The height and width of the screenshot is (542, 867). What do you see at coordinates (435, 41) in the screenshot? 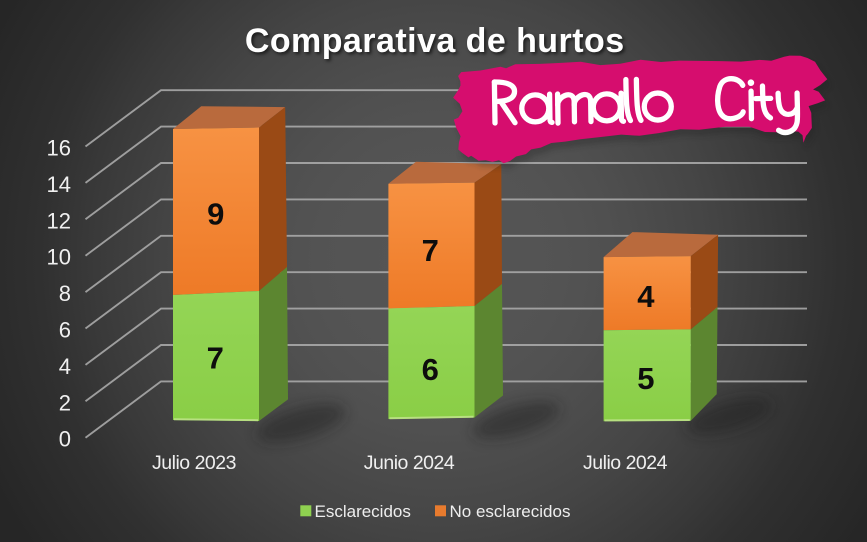
I see `svg-text: Comparativa de hurtos` at bounding box center [435, 41].